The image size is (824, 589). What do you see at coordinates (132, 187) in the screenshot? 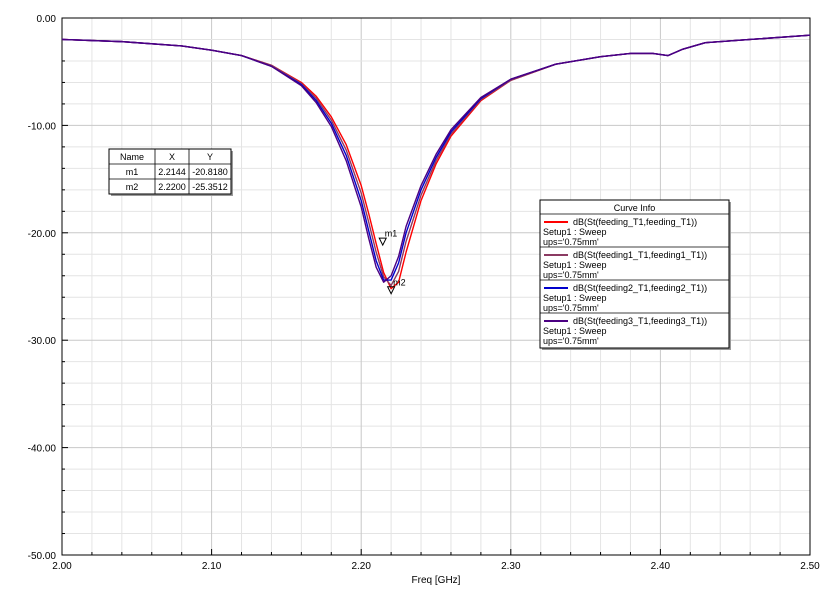
I see `marker-table-cell-name: m2` at bounding box center [132, 187].